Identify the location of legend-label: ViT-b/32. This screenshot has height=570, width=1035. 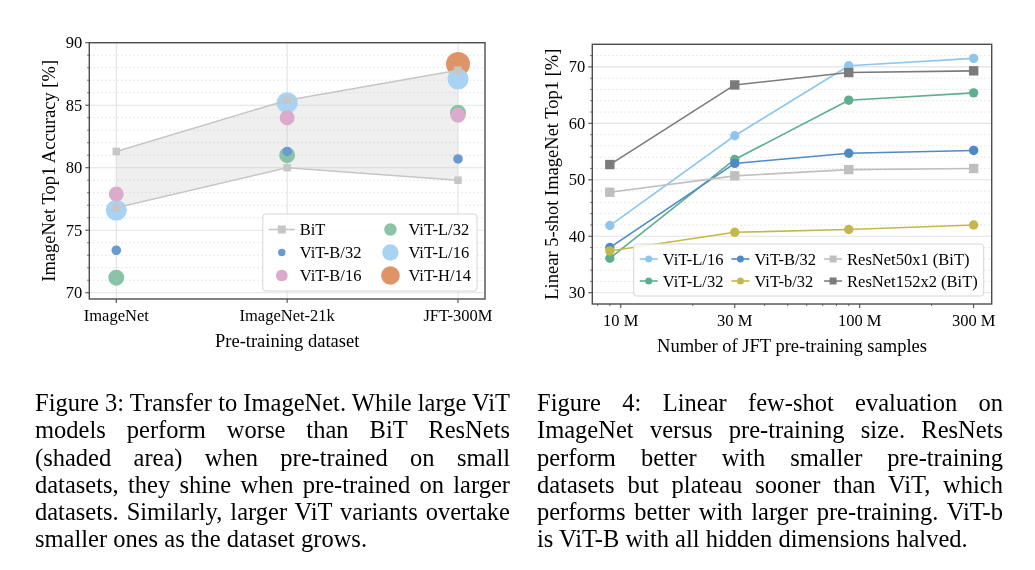
(784, 281).